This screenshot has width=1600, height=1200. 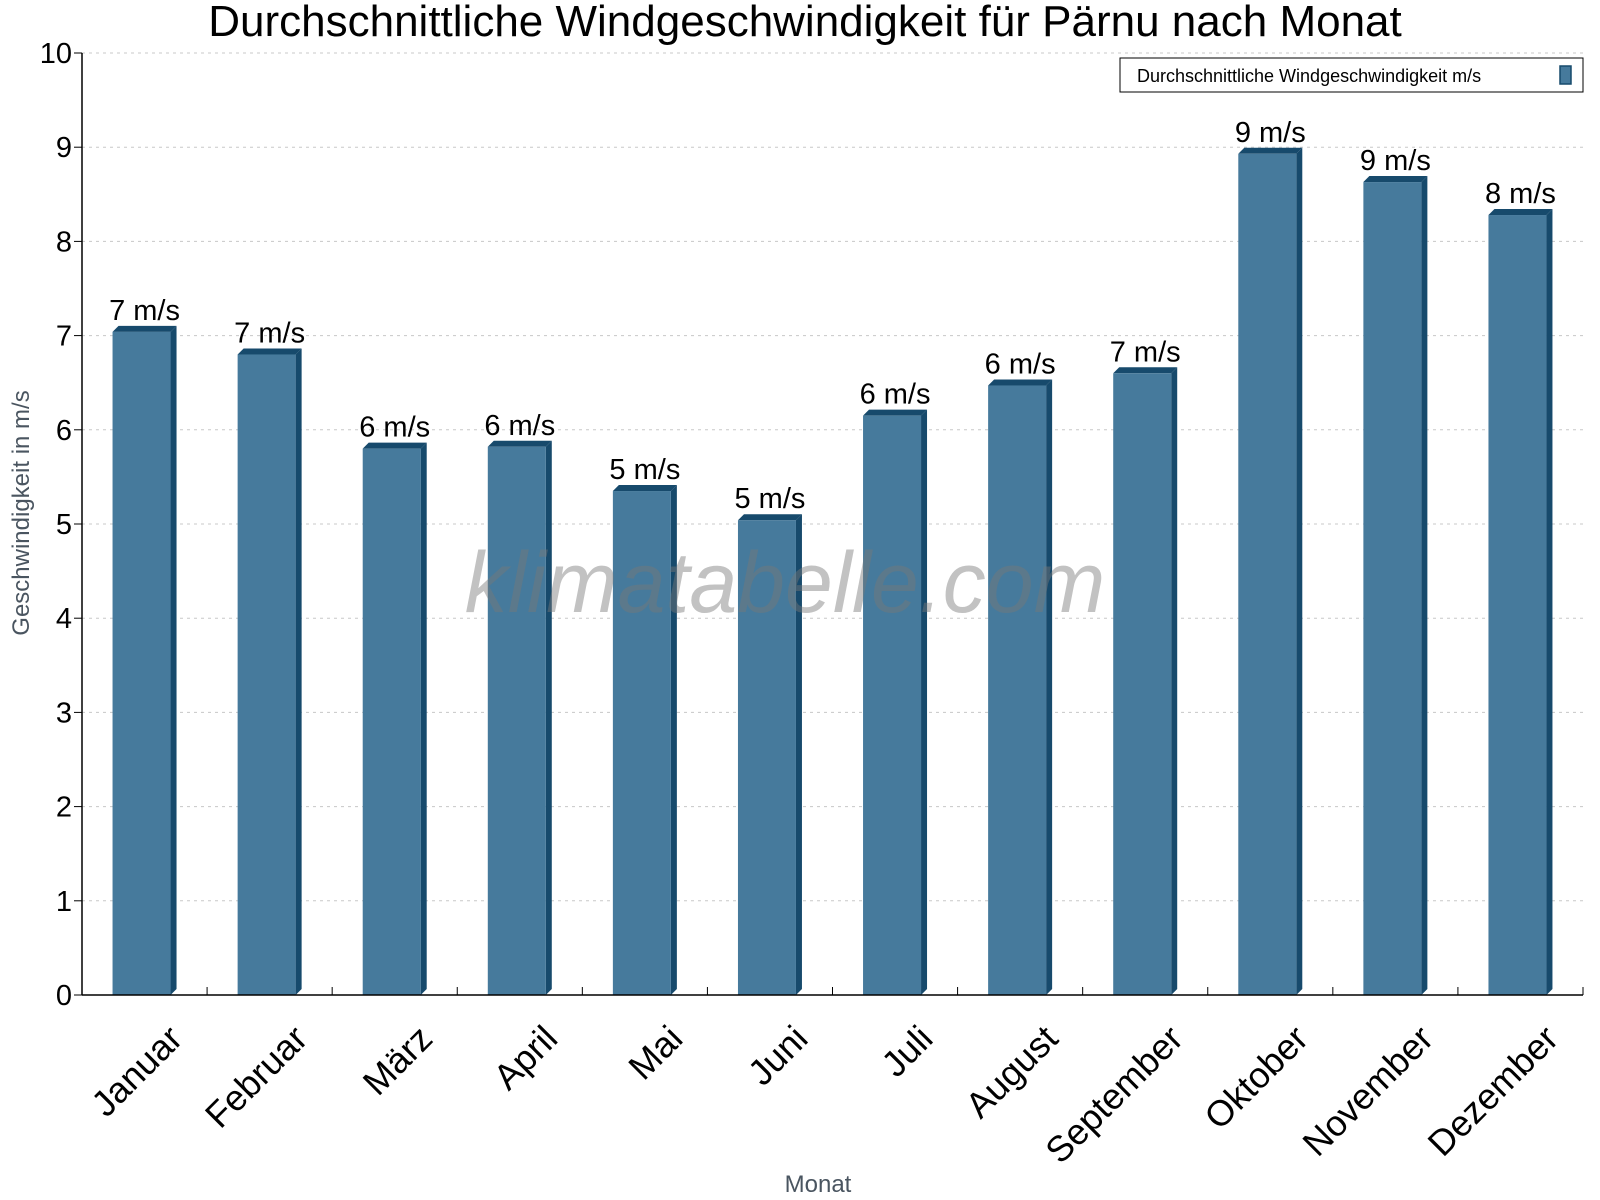 I want to click on x-axis-label: Monat, so click(x=818, y=1184).